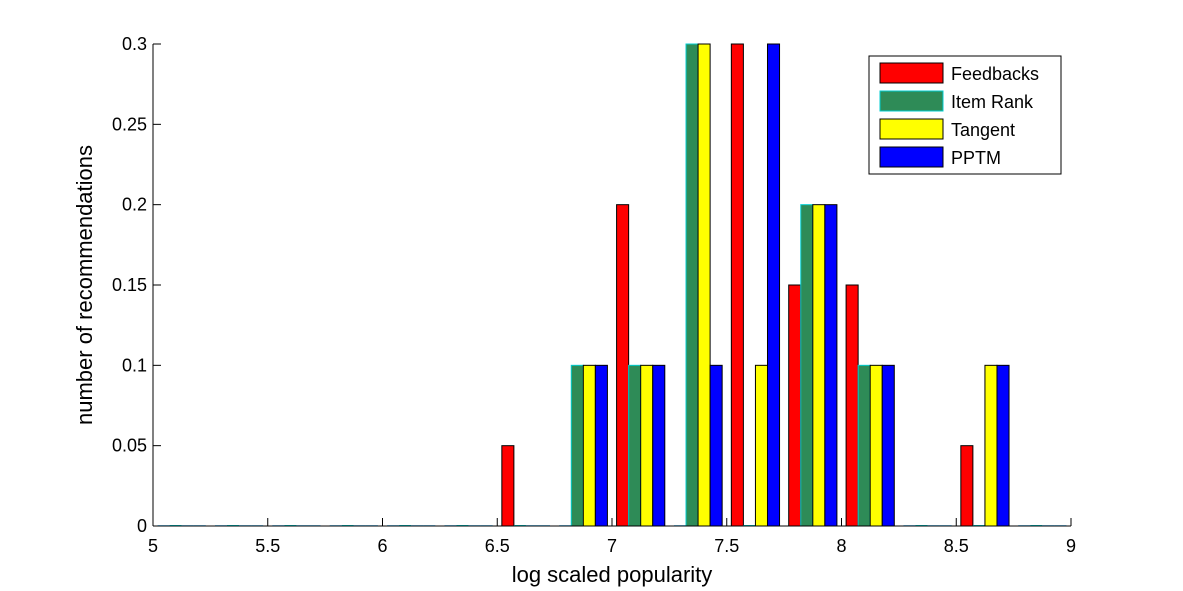 The image size is (1183, 591). Describe the element at coordinates (841, 546) in the screenshot. I see `x-tick-label: 8` at that location.